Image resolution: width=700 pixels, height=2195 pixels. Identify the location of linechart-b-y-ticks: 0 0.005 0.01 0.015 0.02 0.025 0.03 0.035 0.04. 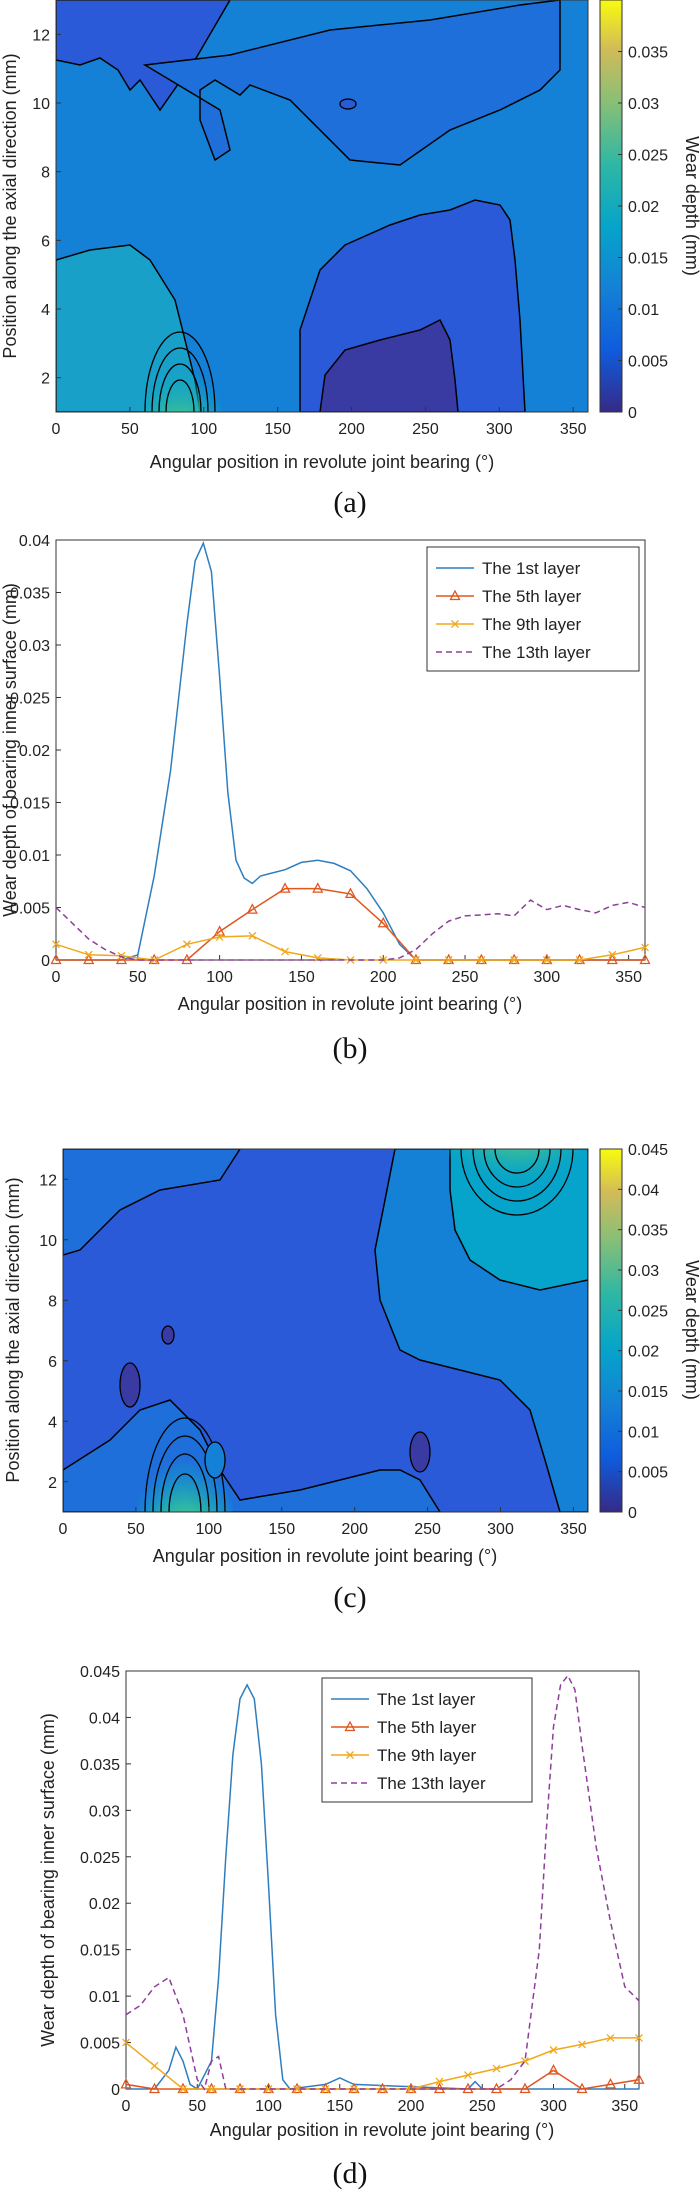
(35, 751).